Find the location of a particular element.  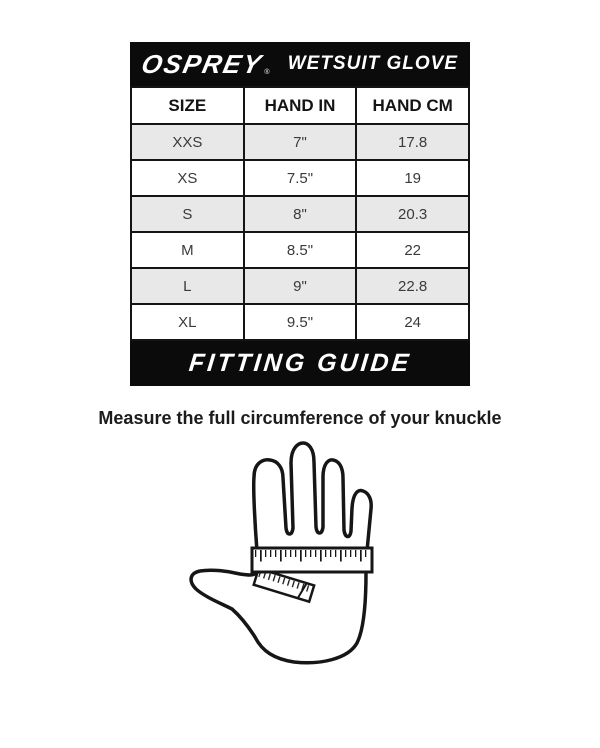

table-cell: 9.5" is located at coordinates (300, 322).